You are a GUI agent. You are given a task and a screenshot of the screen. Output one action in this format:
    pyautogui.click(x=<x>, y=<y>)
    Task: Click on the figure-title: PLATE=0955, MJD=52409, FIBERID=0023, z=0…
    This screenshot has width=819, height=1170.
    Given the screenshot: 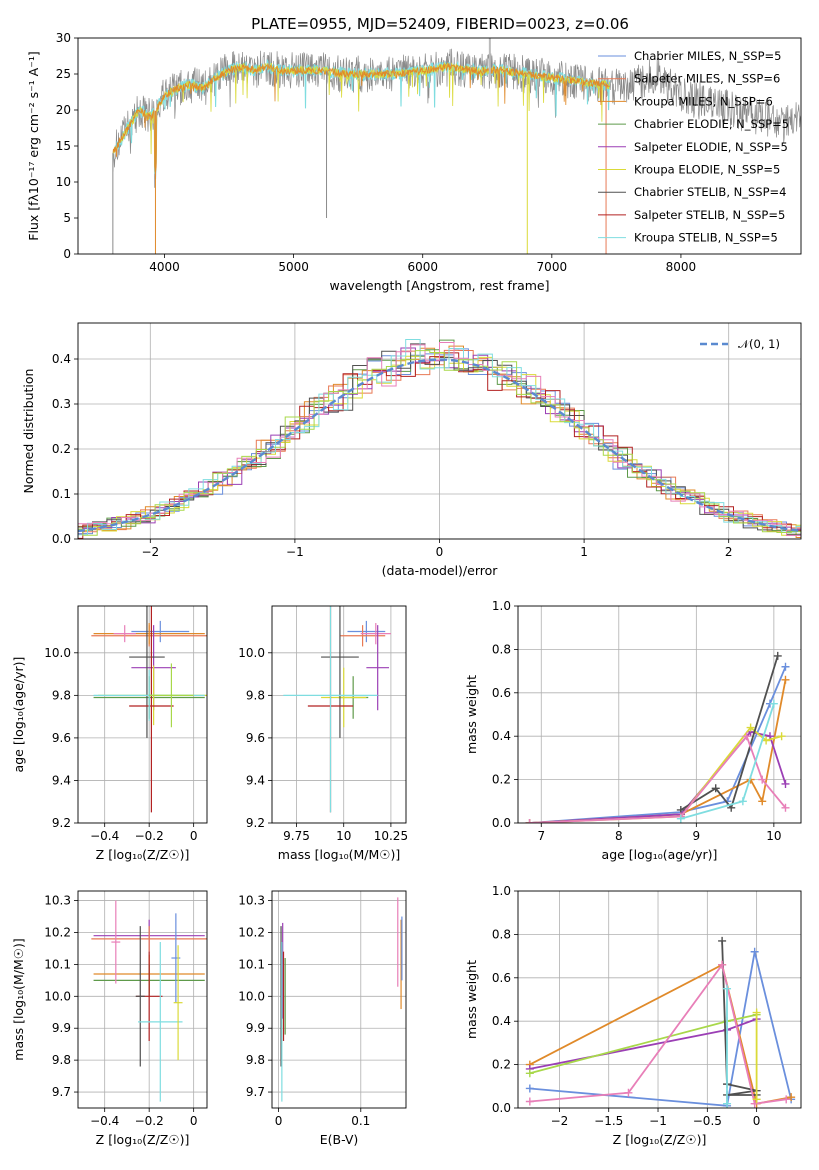 What is the action you would take?
    pyautogui.click(x=440, y=24)
    